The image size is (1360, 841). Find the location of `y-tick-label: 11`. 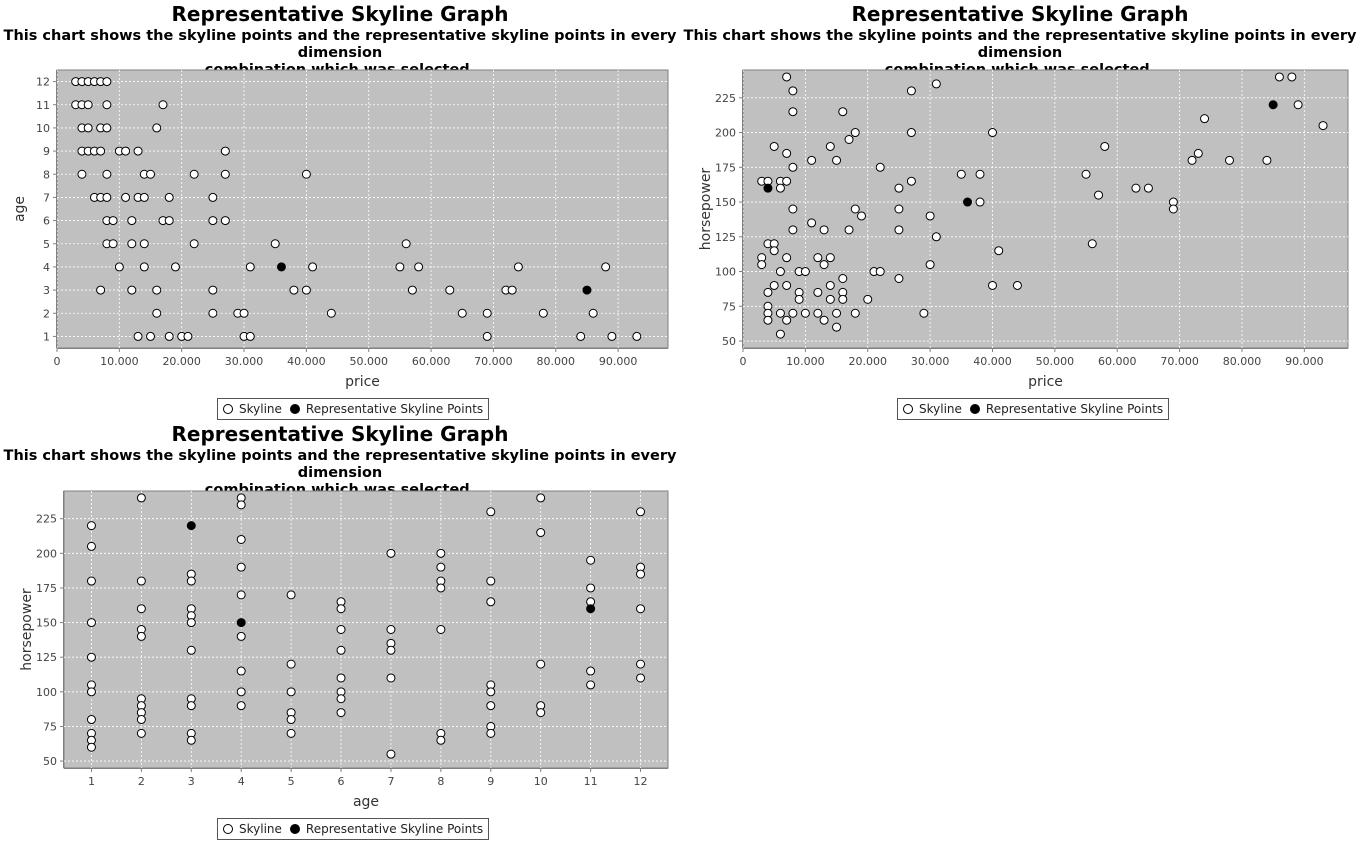

y-tick-label: 11 is located at coordinates (43, 105).